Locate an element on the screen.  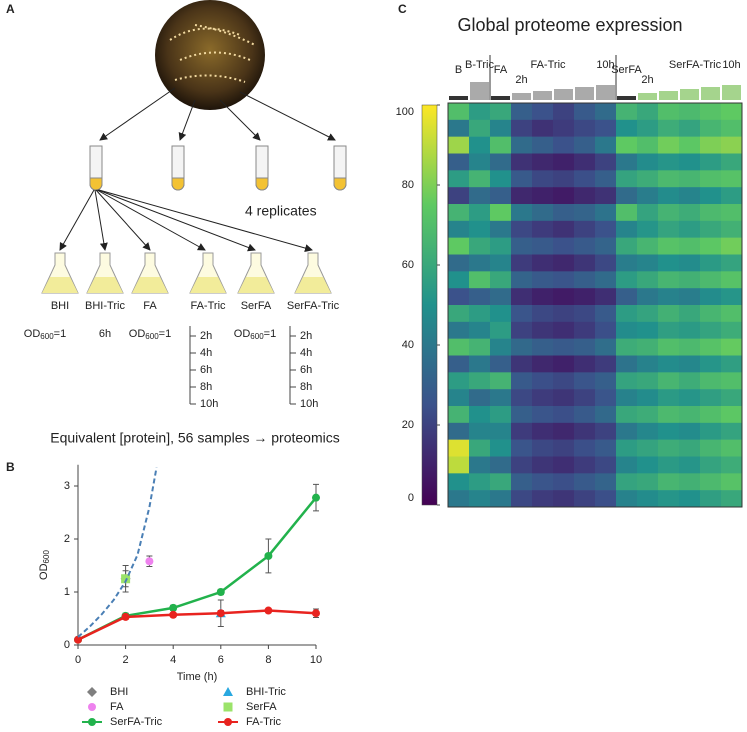
chart-title: Global proteome expression is located at coordinates (569, 25).